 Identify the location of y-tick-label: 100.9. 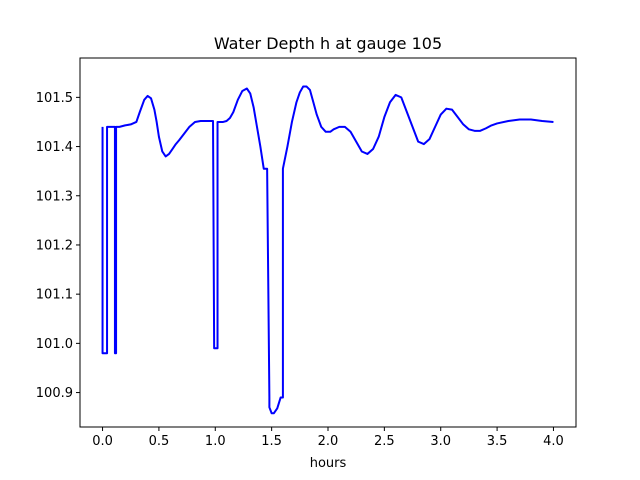
(54, 393).